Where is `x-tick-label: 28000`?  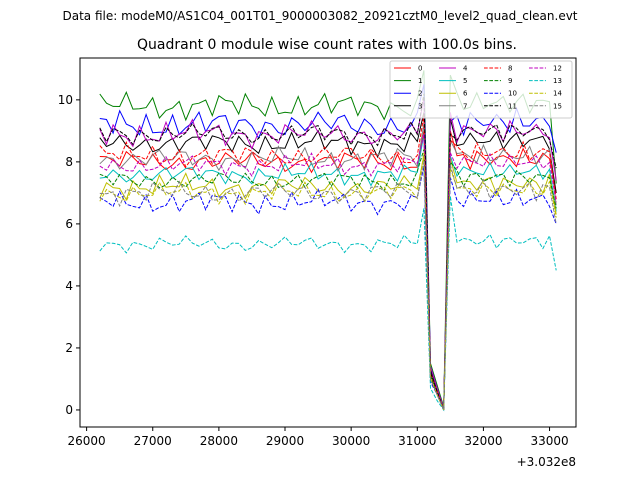 x-tick-label: 28000 is located at coordinates (219, 441).